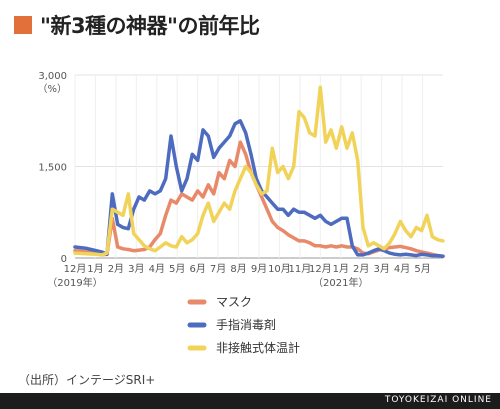 The image size is (500, 409). I want to click on legend-label: マスク, so click(234, 302).